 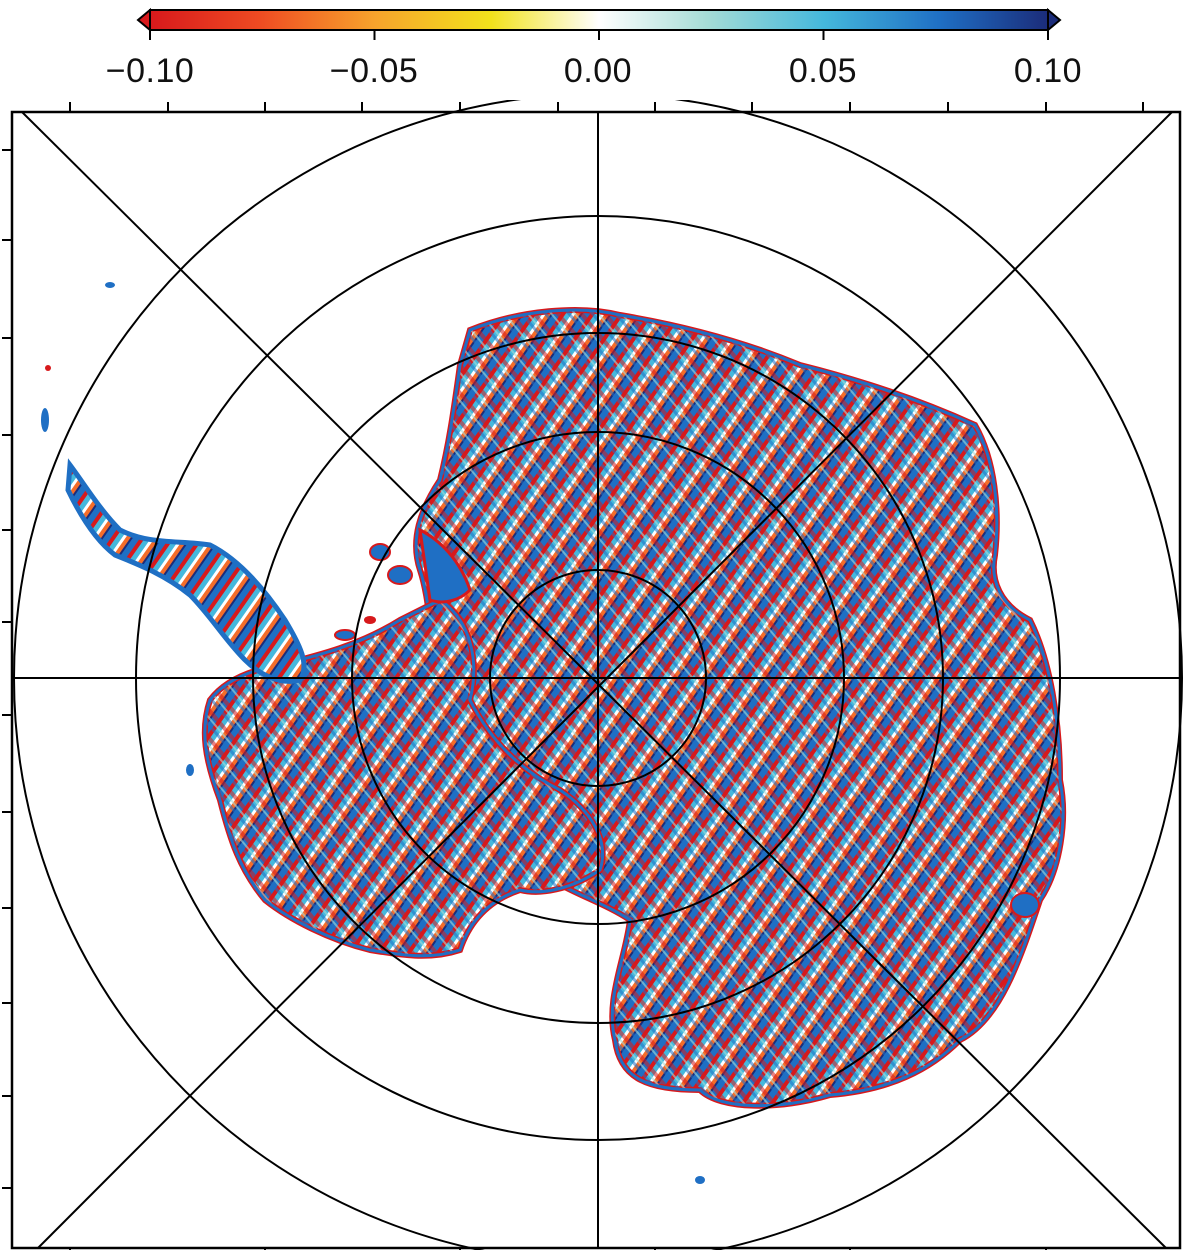 What do you see at coordinates (823, 71) in the screenshot?
I see `colorbar-tick-label: 0.05` at bounding box center [823, 71].